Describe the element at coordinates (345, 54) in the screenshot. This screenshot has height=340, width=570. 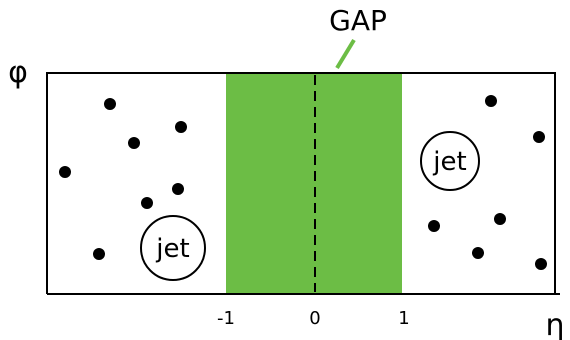
I see `gap-pointer-line` at that location.